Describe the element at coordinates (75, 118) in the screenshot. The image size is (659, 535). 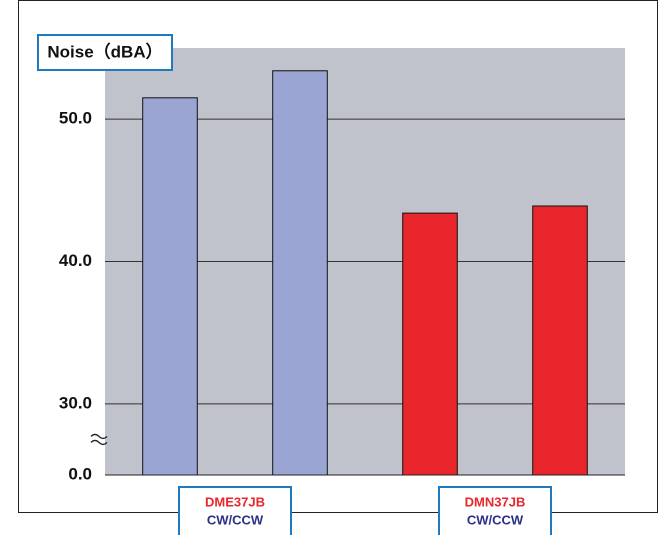
I see `y-tick-label: 50.0` at that location.